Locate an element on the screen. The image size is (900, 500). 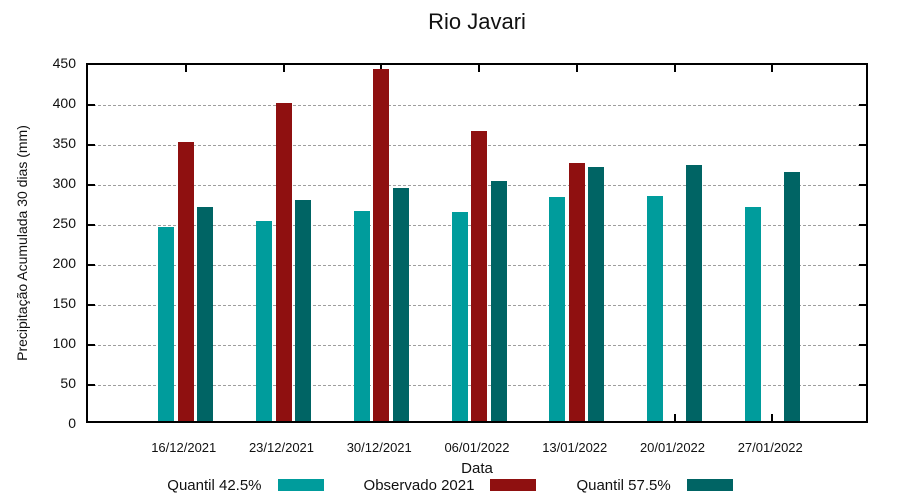
legend-label-quantil-42-5: Quantil 42.5% is located at coordinates (214, 485).